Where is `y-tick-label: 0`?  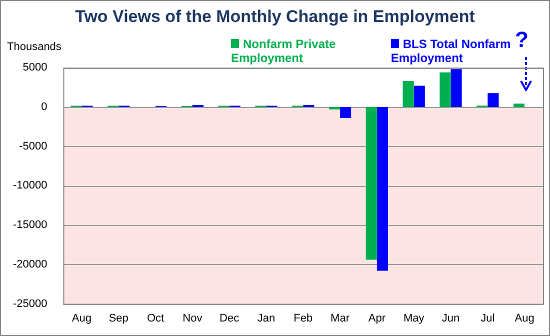
y-tick-label: 0 is located at coordinates (44, 107).